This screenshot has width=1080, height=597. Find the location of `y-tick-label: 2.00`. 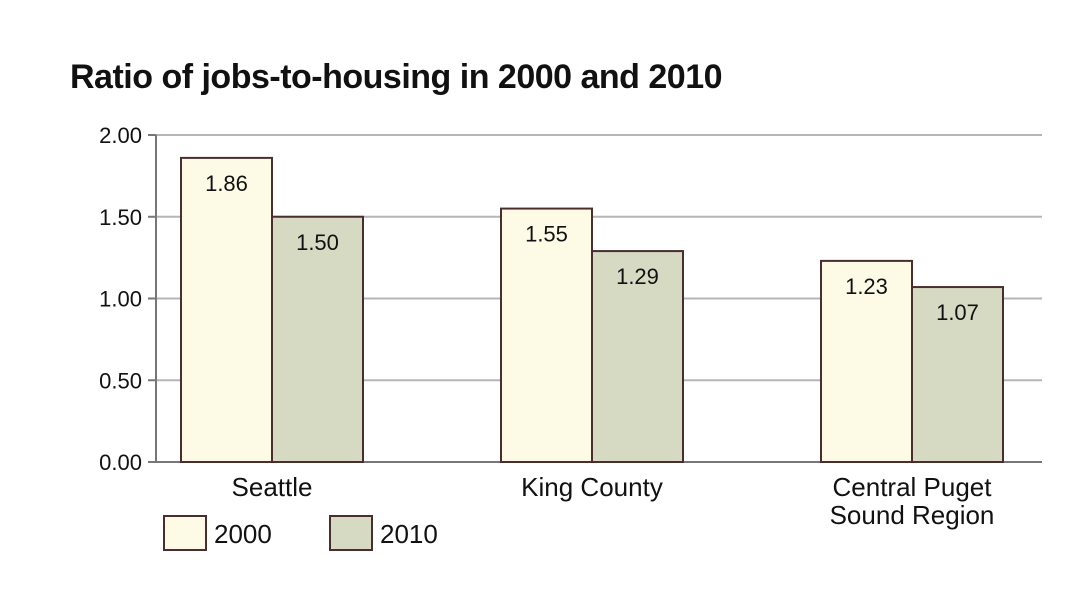

y-tick-label: 2.00 is located at coordinates (120, 135).